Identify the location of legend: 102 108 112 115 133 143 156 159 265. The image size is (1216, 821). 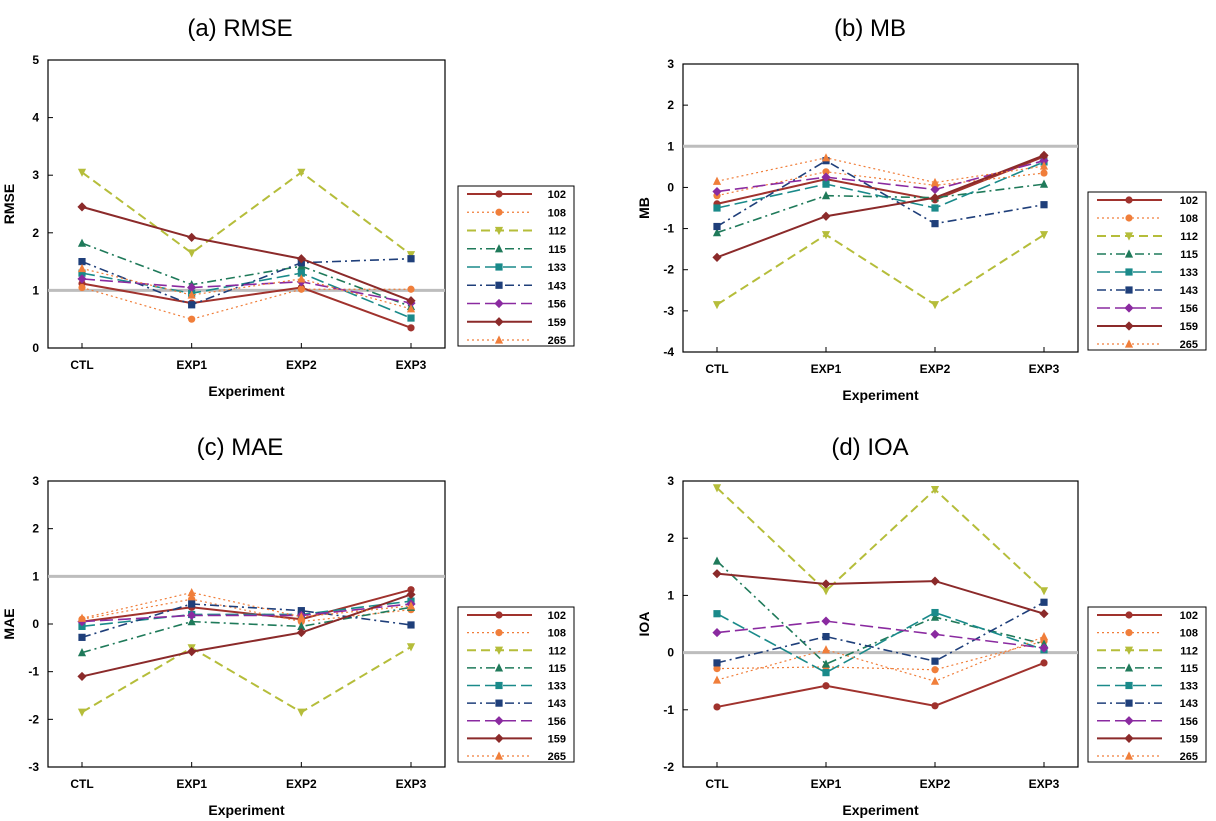
(516, 684).